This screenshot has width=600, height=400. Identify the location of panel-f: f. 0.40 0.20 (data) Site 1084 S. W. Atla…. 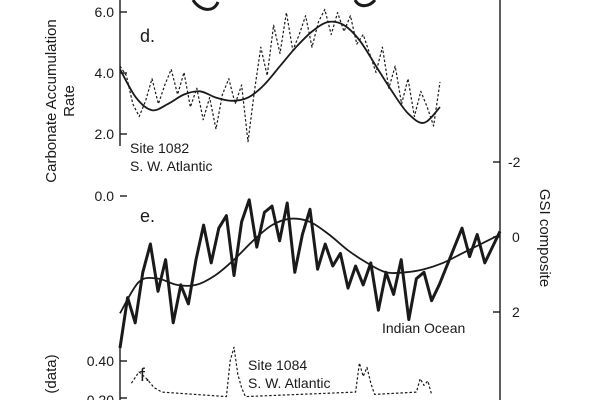
(238, 372).